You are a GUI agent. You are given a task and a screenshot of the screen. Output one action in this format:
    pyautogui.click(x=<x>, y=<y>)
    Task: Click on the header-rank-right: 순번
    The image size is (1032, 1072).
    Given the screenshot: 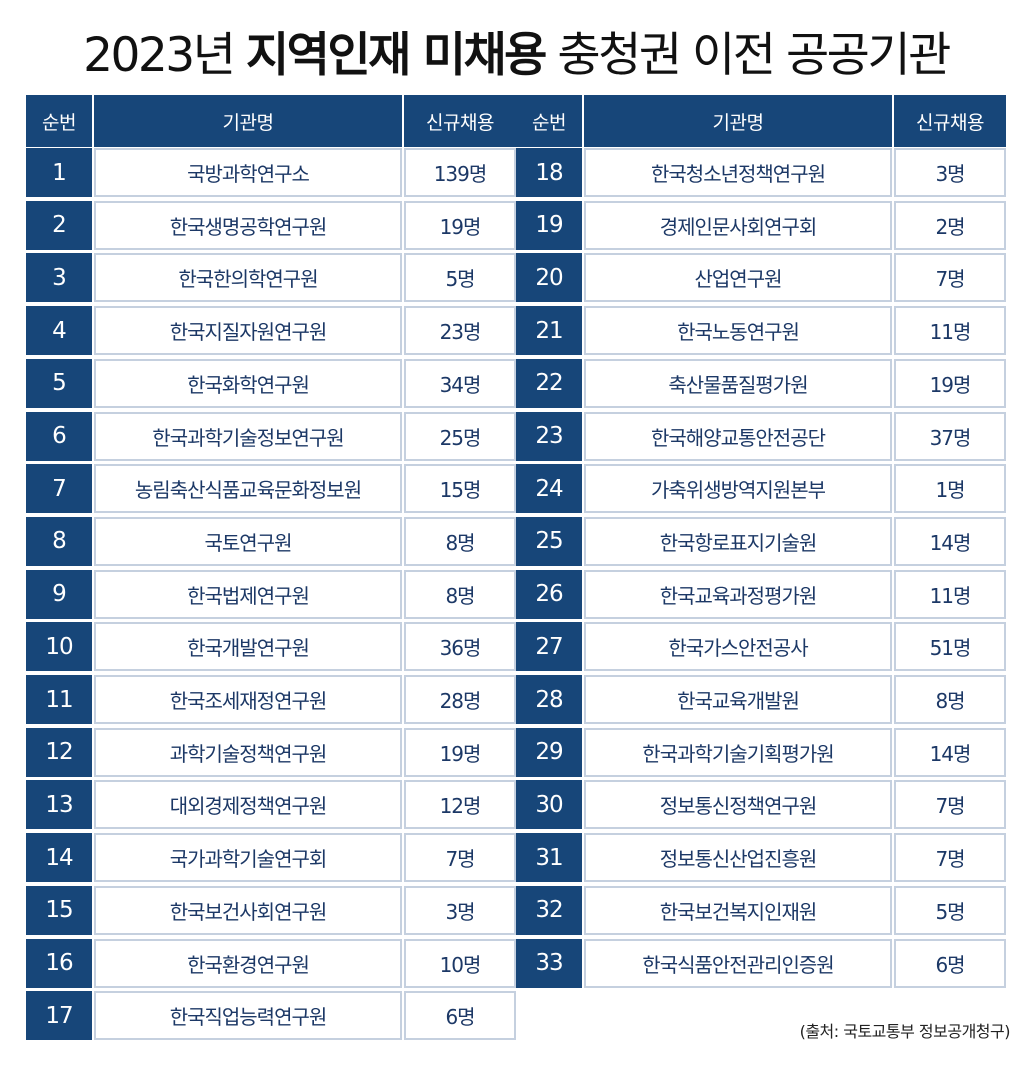 What is the action you would take?
    pyautogui.click(x=549, y=121)
    